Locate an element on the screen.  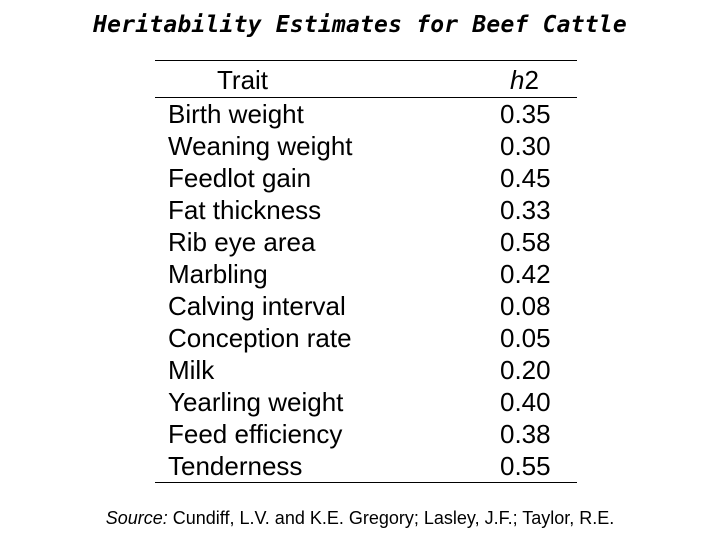
h2-value-cell: 0.40 is located at coordinates (525, 402).